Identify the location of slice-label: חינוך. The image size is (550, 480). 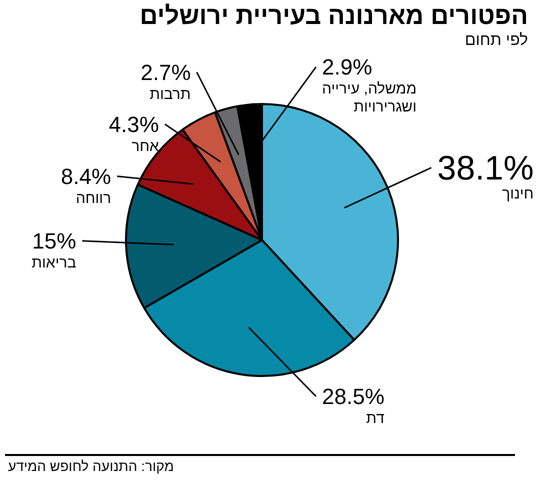
(518, 194).